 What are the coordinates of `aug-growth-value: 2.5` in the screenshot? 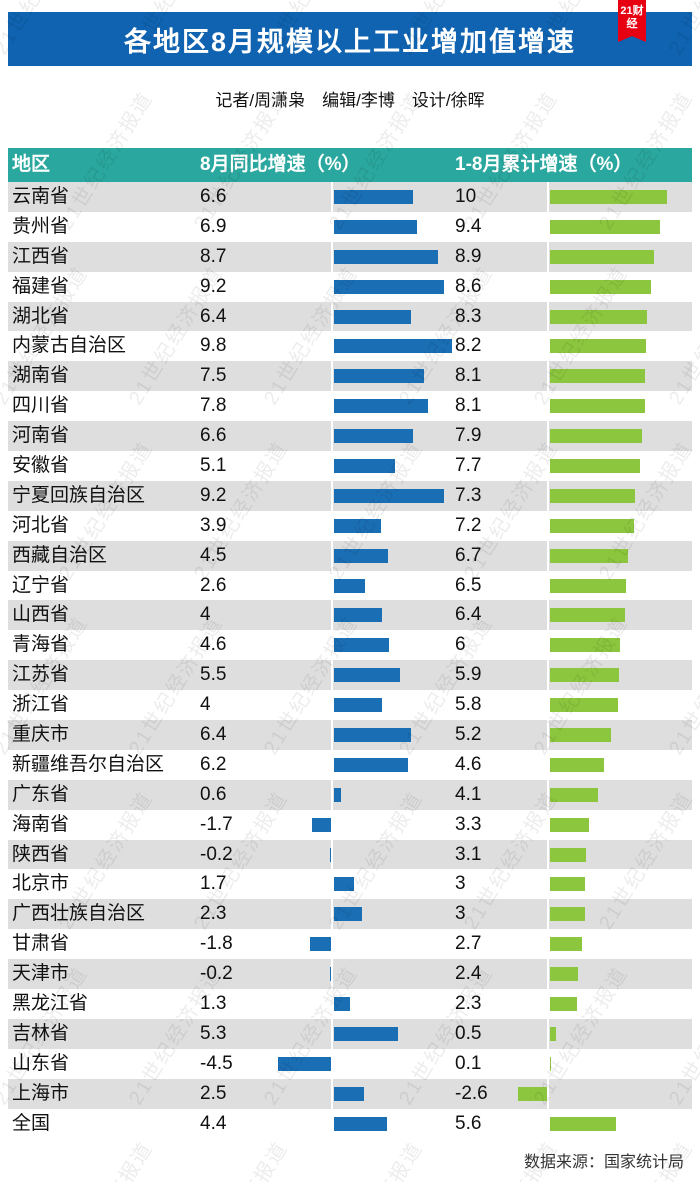 It's located at (213, 1093).